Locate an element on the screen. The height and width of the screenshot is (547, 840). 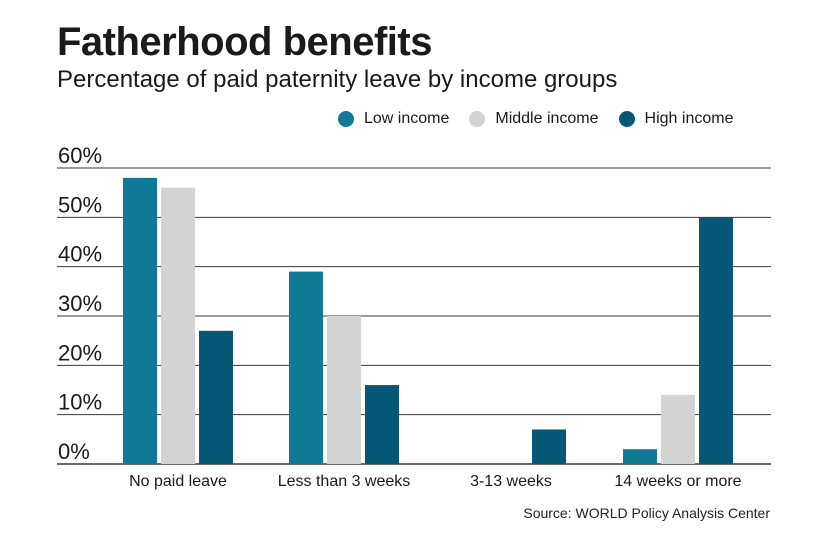
x-tick-label: 14 weeks or more is located at coordinates (677, 481).